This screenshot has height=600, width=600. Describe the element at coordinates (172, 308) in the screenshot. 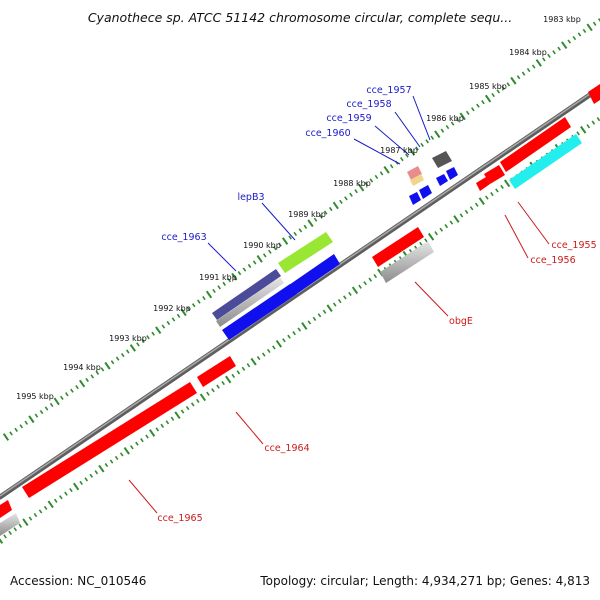

I see `kbp-tick-label: 1992 kbp` at that location.